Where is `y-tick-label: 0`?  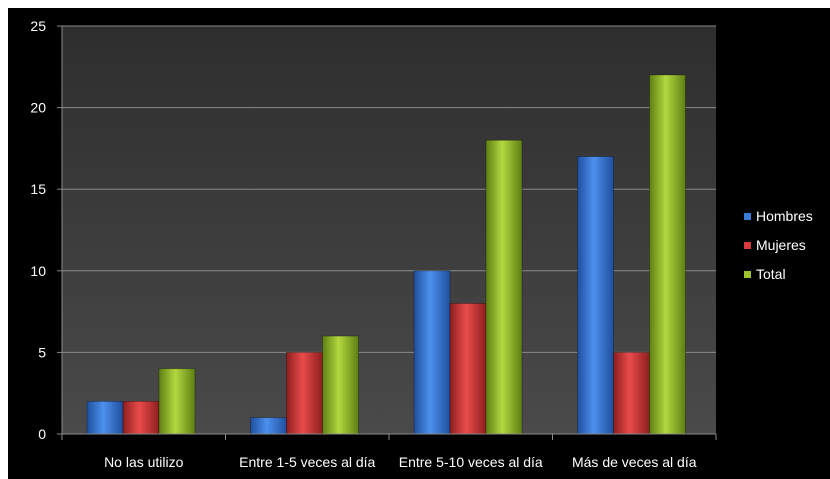 y-tick-label: 0 is located at coordinates (42, 434).